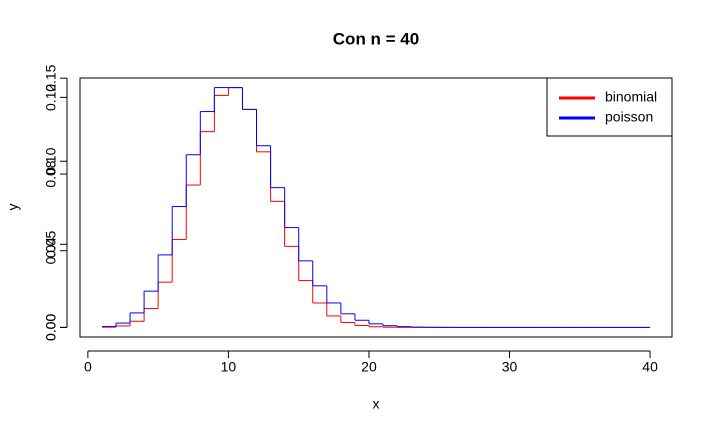 This screenshot has width=714, height=435. What do you see at coordinates (376, 38) in the screenshot?
I see `chart-title: Con n = 40` at bounding box center [376, 38].